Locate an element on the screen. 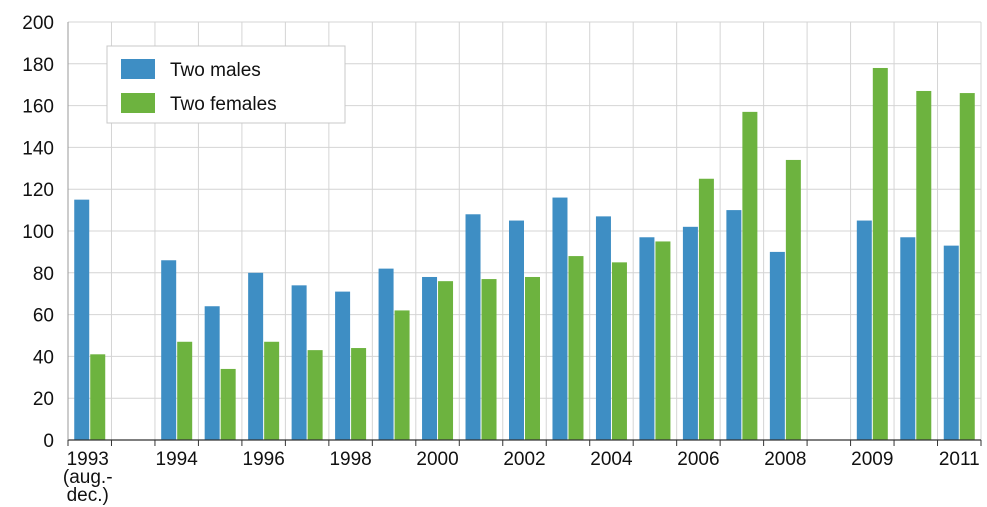 The image size is (987, 507). x-tick-label: 1993 is located at coordinates (88, 459).